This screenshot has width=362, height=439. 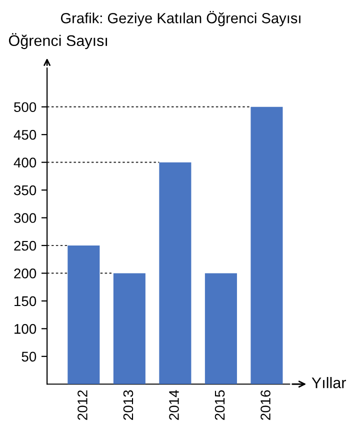 What do you see at coordinates (29, 357) in the screenshot?
I see `y-tick-label: 50` at bounding box center [29, 357].